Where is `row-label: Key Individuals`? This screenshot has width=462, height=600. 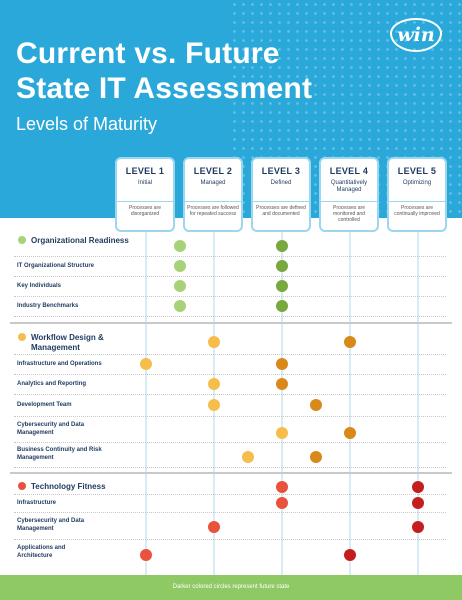 row-label: Key Individuals is located at coordinates (39, 286).